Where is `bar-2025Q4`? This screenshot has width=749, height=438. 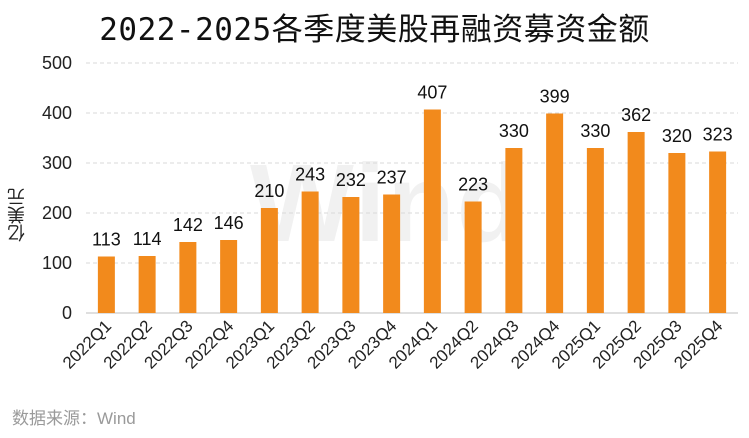 bar-2025Q4 is located at coordinates (718, 232).